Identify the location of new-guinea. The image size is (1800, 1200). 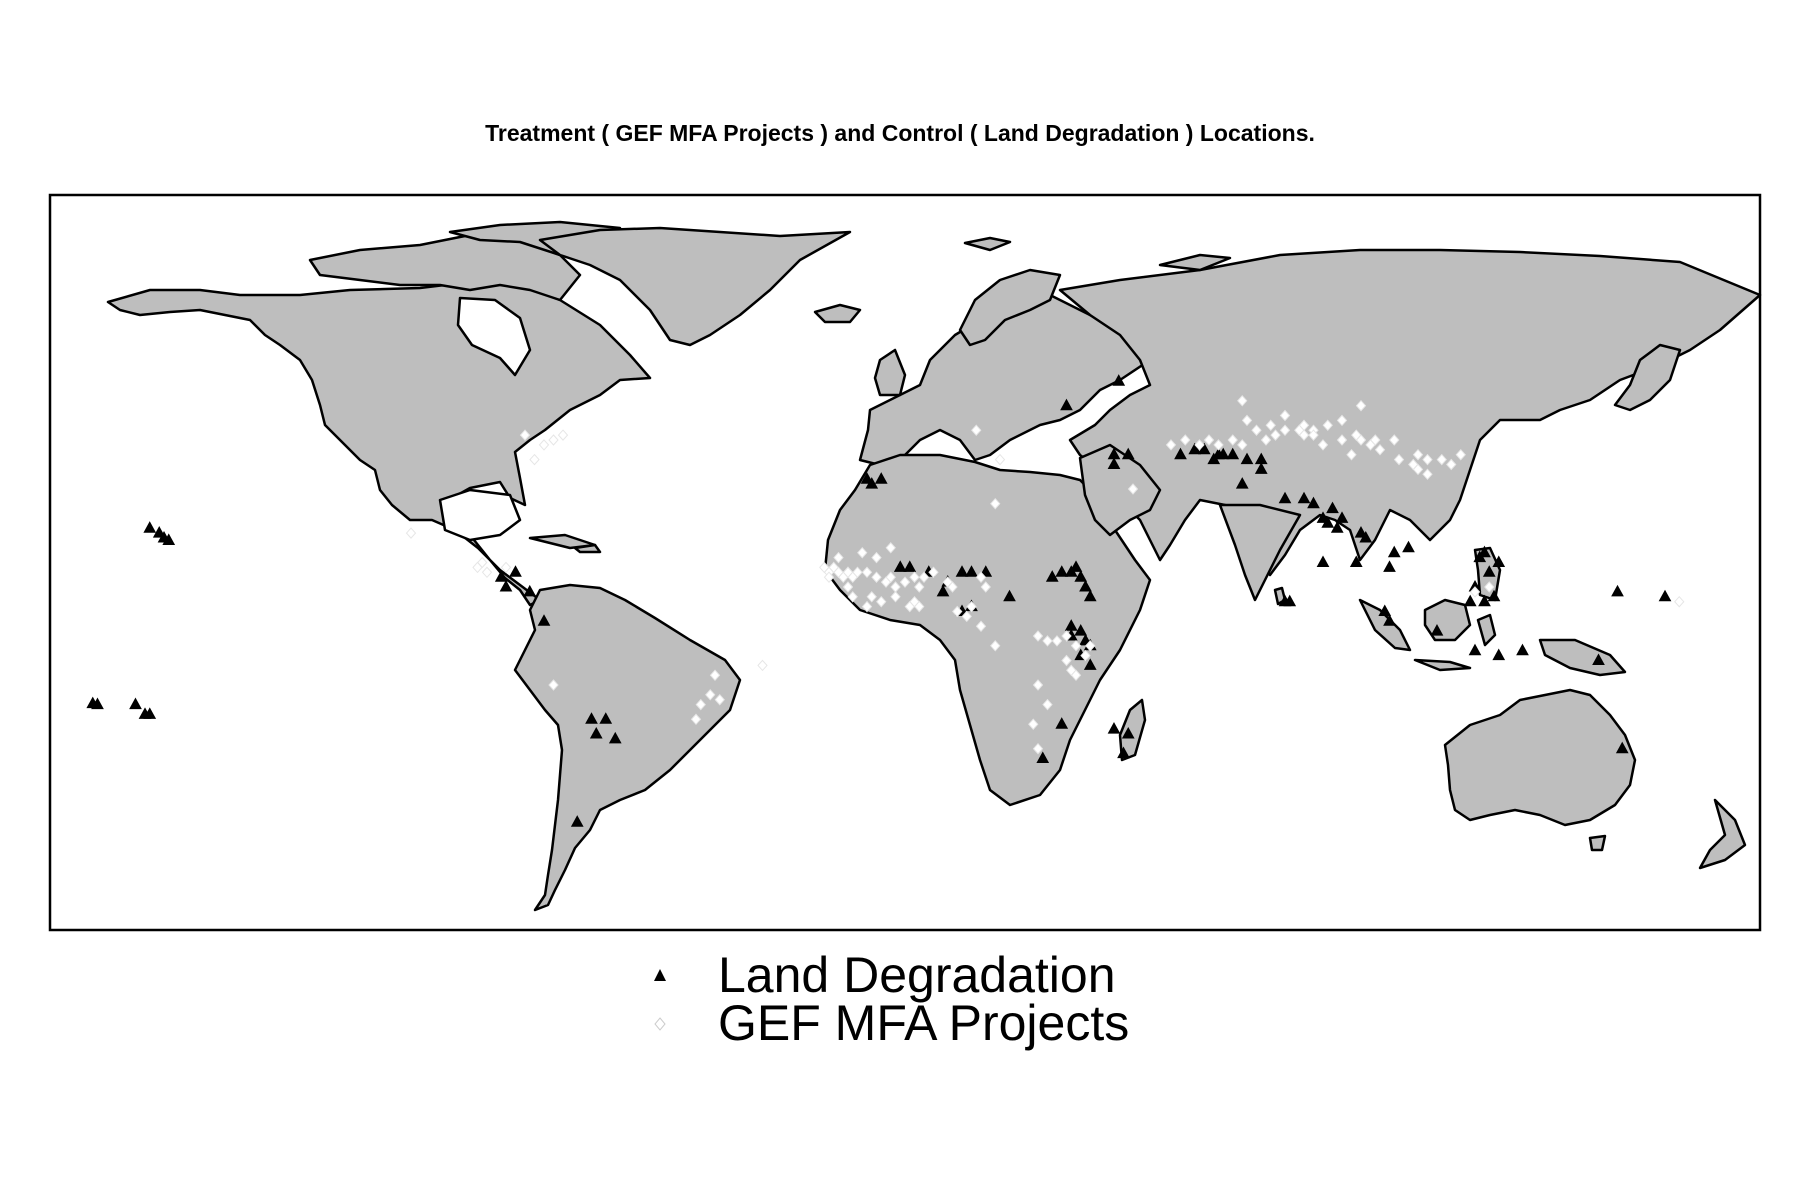
(1582, 657).